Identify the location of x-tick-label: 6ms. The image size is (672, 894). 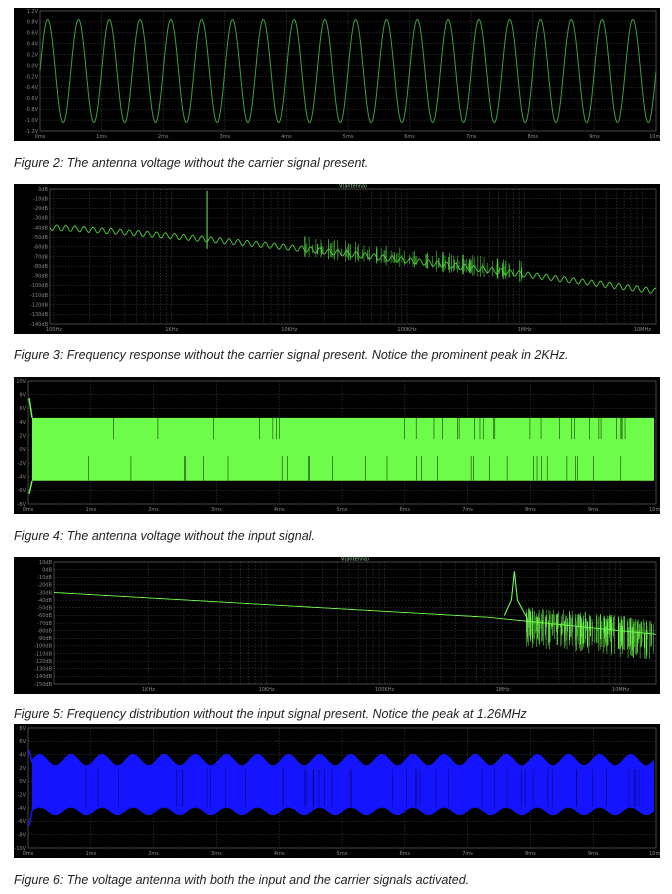
(404, 854).